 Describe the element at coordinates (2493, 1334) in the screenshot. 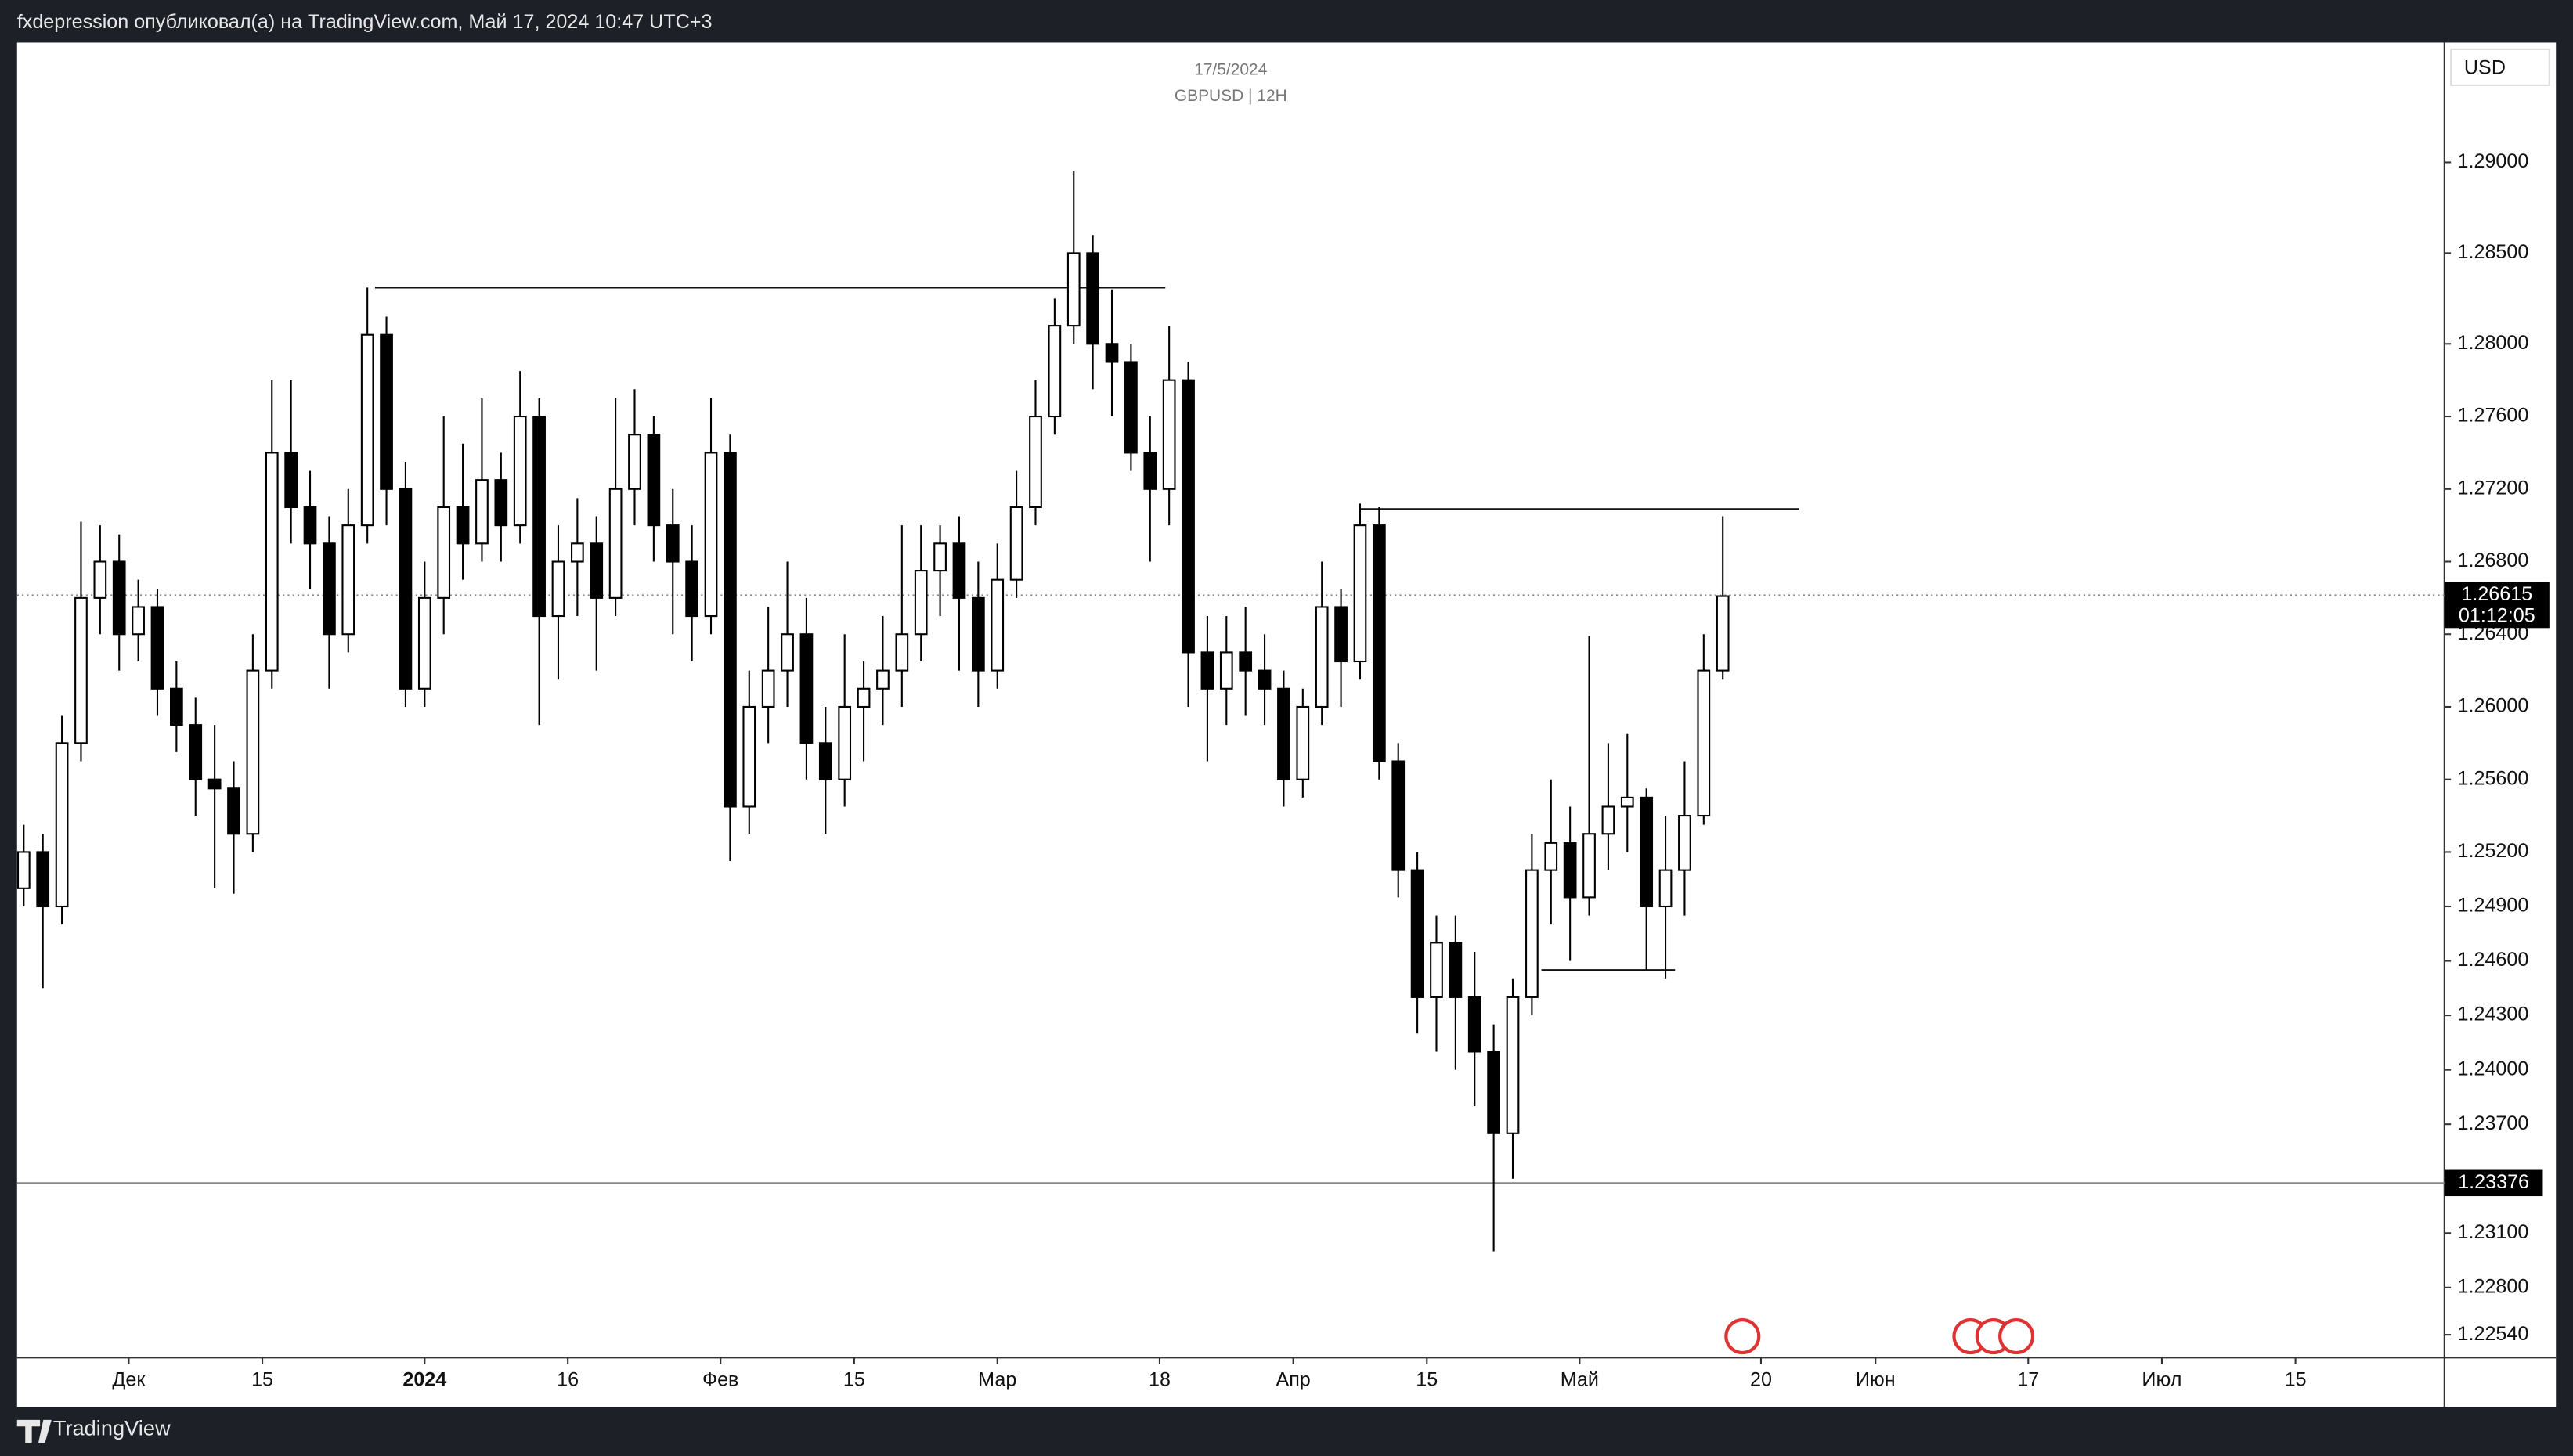

I see `y-tick-label: 1.22540` at that location.